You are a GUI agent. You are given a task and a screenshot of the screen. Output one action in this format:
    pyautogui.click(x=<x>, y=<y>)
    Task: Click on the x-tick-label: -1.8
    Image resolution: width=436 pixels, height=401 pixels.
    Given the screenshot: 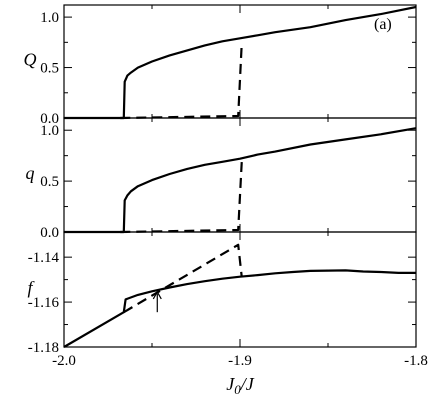 What is the action you would take?
    pyautogui.click(x=416, y=361)
    